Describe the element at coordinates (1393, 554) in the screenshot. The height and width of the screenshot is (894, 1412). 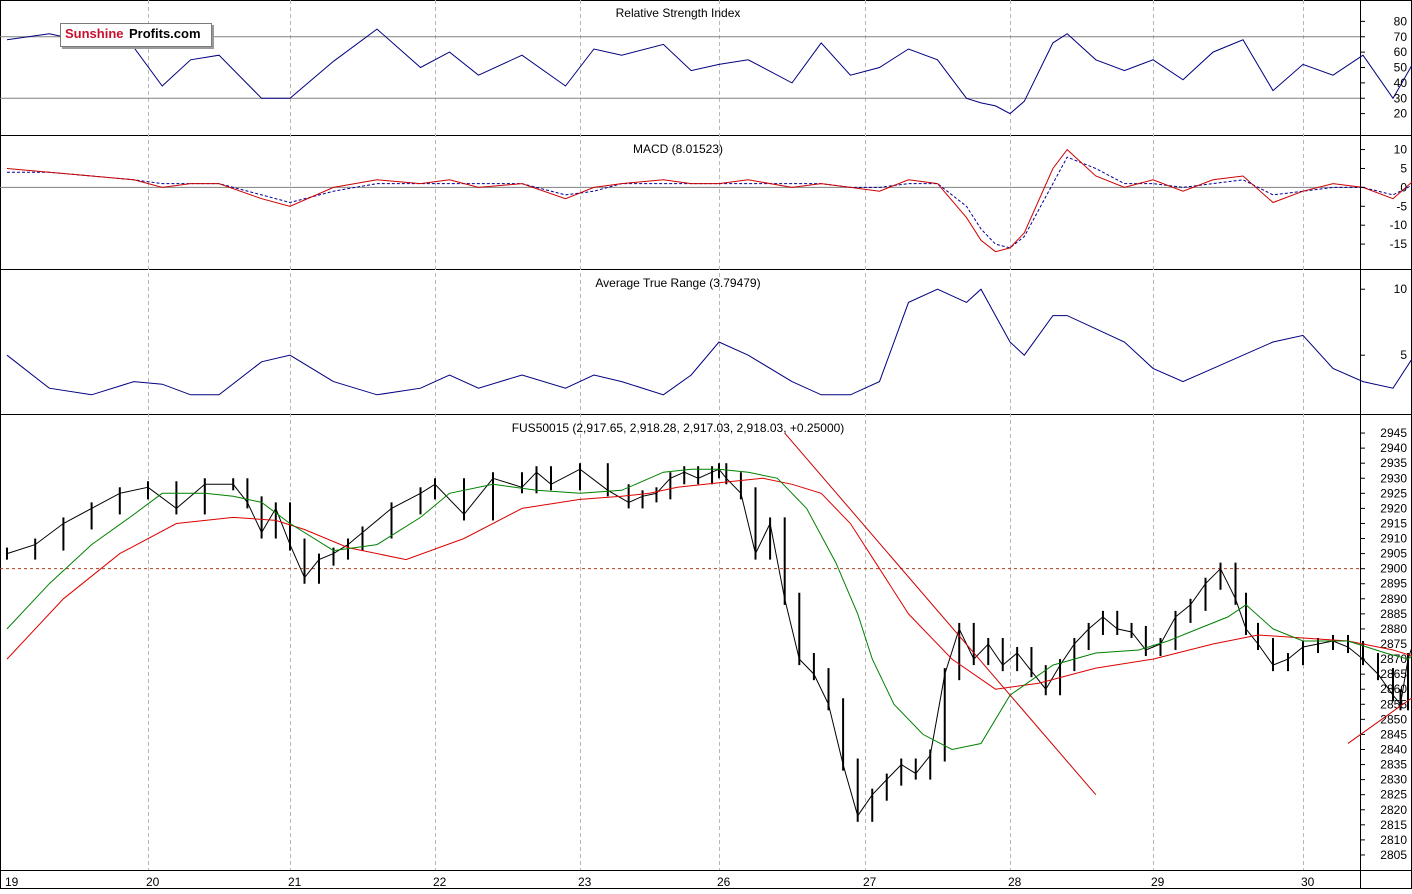
I see `y-tick-label: 2905` at that location.